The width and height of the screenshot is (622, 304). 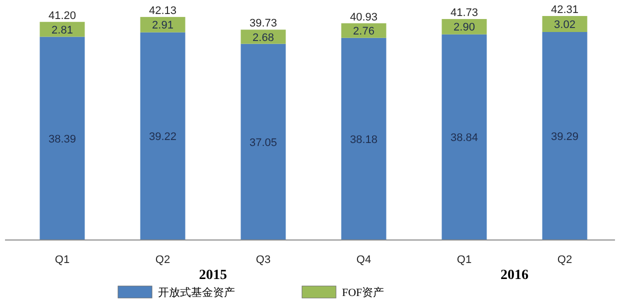 I want to click on x-tick-label: Q3, so click(x=263, y=260).